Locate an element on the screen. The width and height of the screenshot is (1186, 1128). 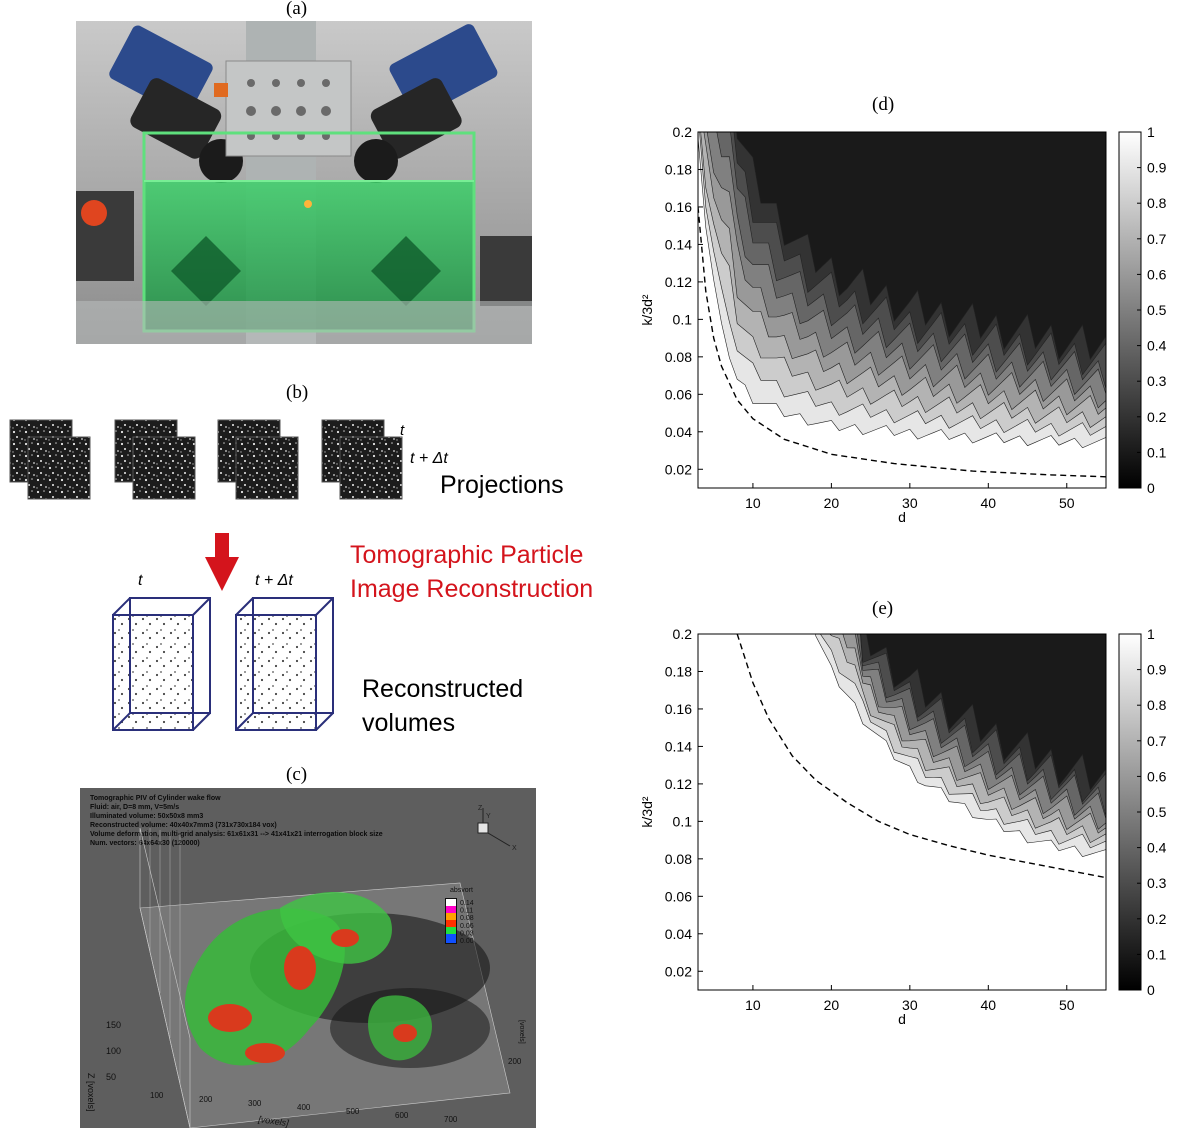
projection-time-t: t is located at coordinates (402, 430).